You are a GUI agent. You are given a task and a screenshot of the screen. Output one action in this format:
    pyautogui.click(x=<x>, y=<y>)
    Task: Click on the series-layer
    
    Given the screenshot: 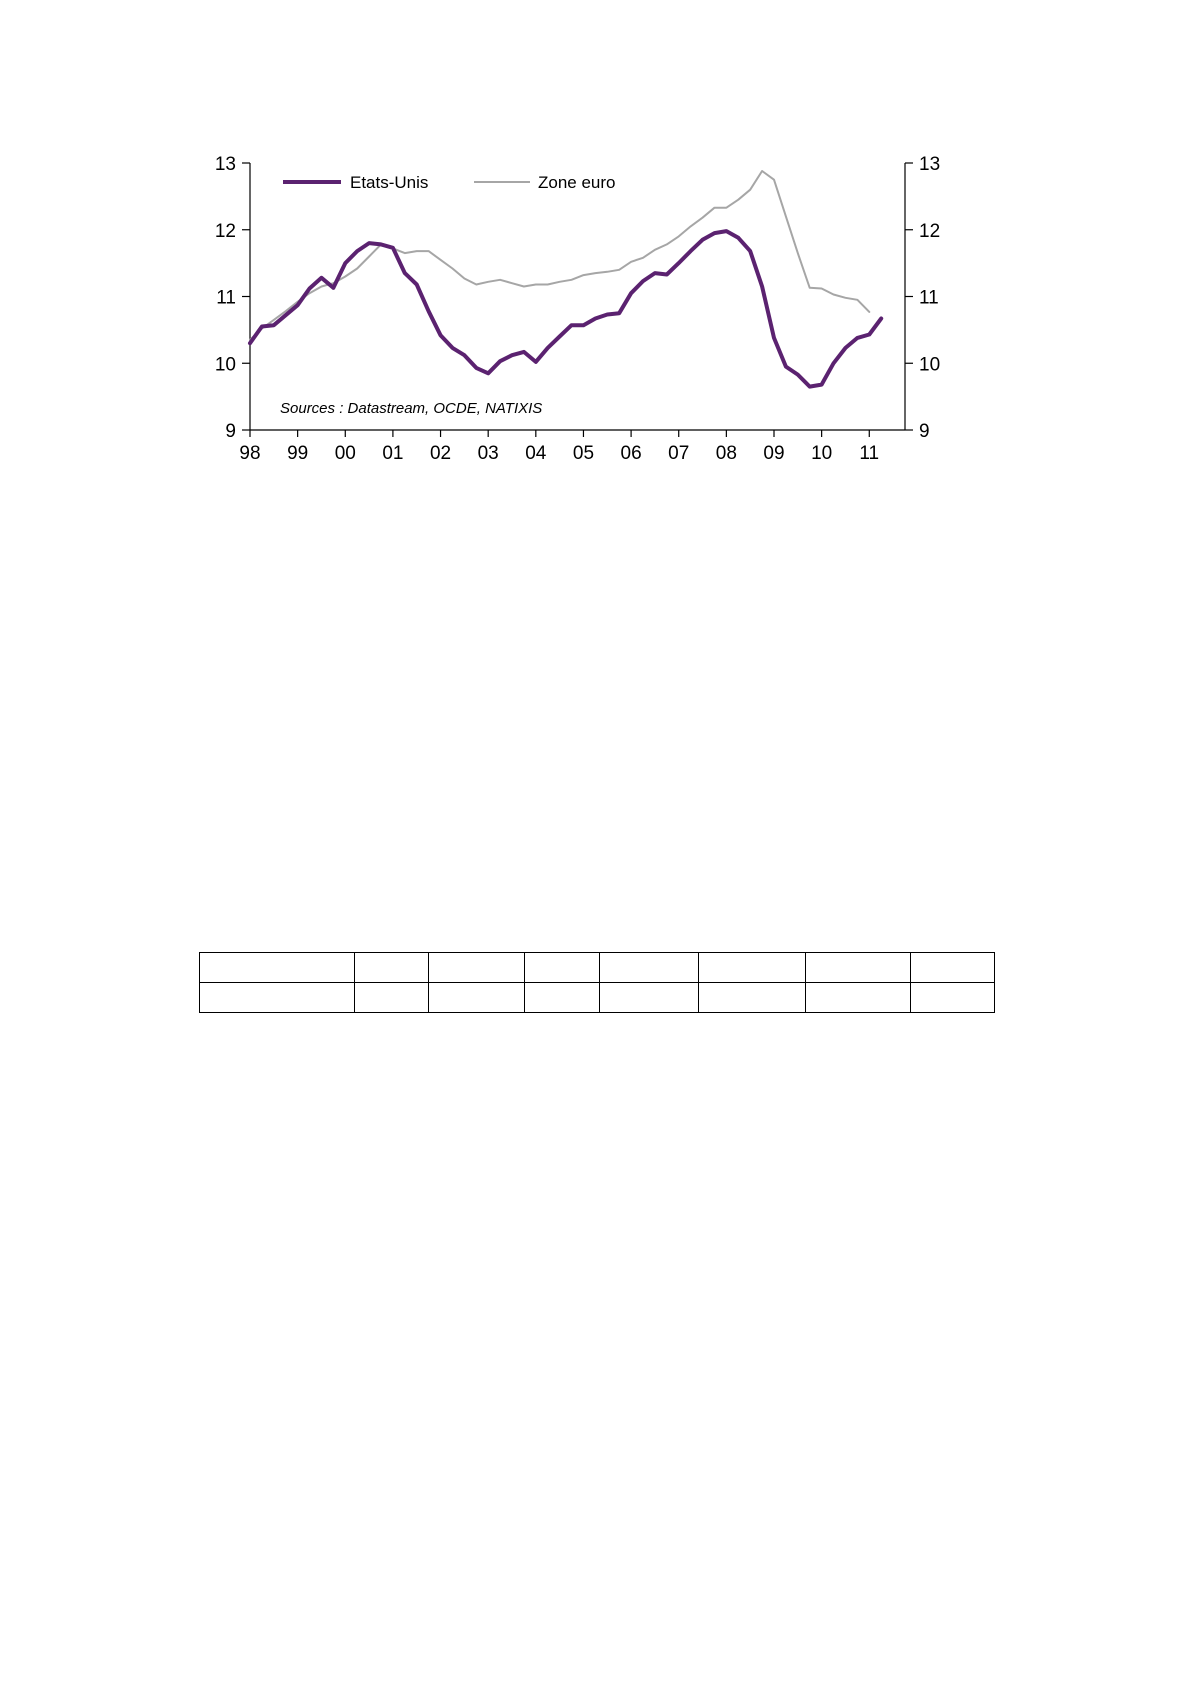 What is the action you would take?
    pyautogui.click(x=566, y=279)
    